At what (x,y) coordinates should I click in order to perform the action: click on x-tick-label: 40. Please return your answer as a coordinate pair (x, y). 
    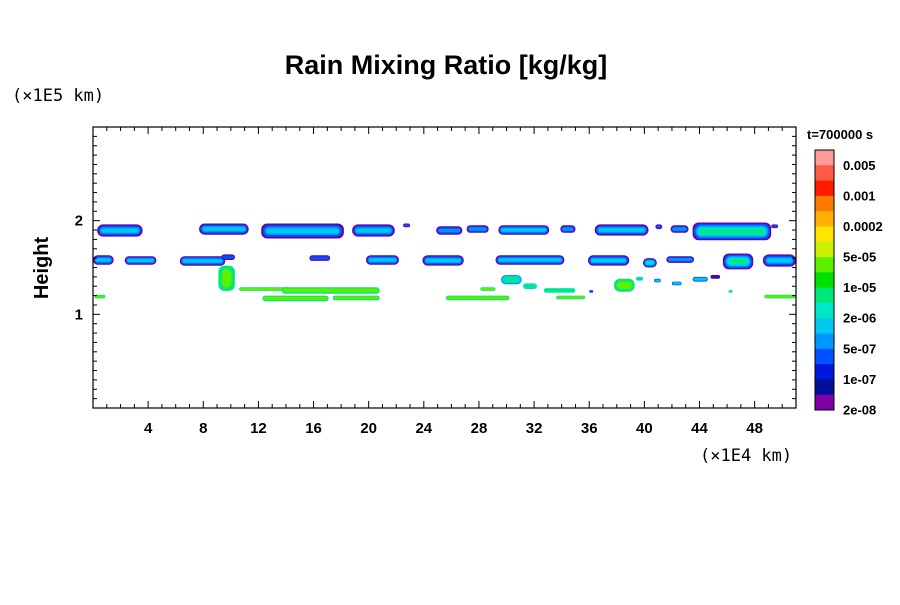
    Looking at the image, I should click on (644, 428).